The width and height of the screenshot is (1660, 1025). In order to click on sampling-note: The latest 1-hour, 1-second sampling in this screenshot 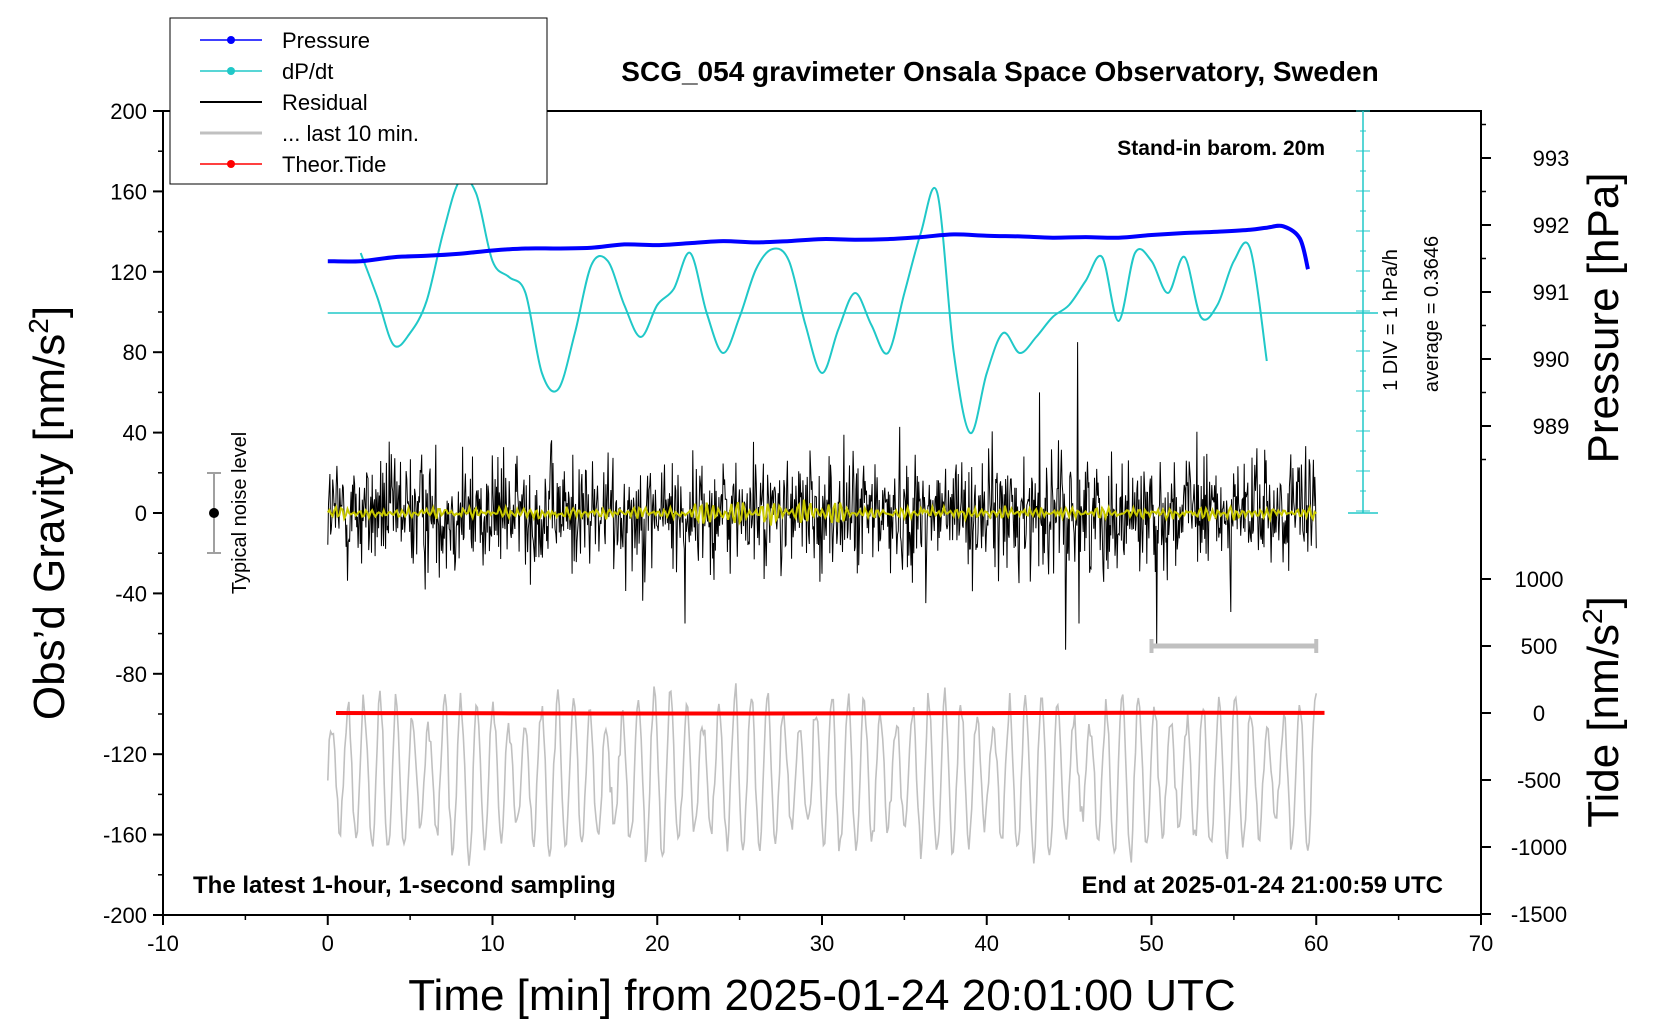, I will do `click(404, 885)`.